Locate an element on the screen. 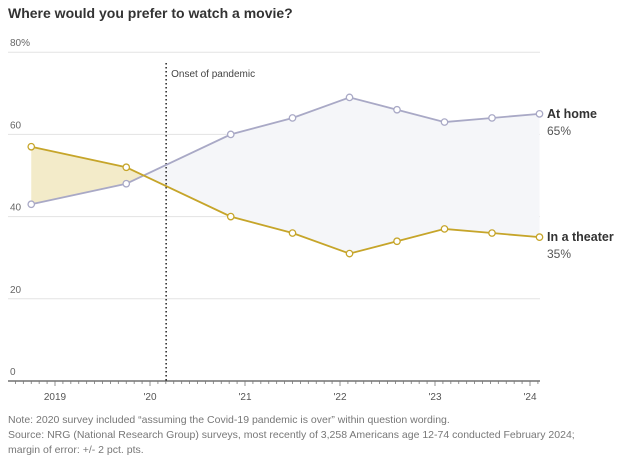 The image size is (624, 465). theater-end-value: 35% is located at coordinates (559, 254).